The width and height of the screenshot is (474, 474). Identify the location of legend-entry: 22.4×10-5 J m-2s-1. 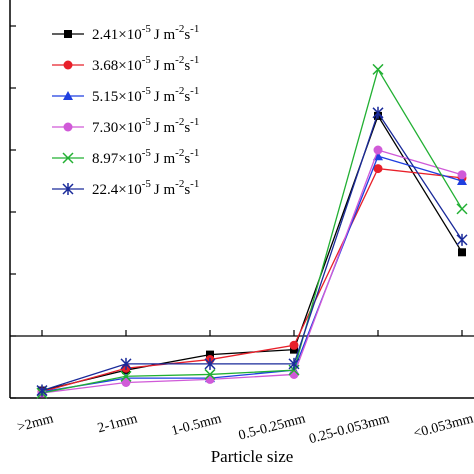
(125, 188).